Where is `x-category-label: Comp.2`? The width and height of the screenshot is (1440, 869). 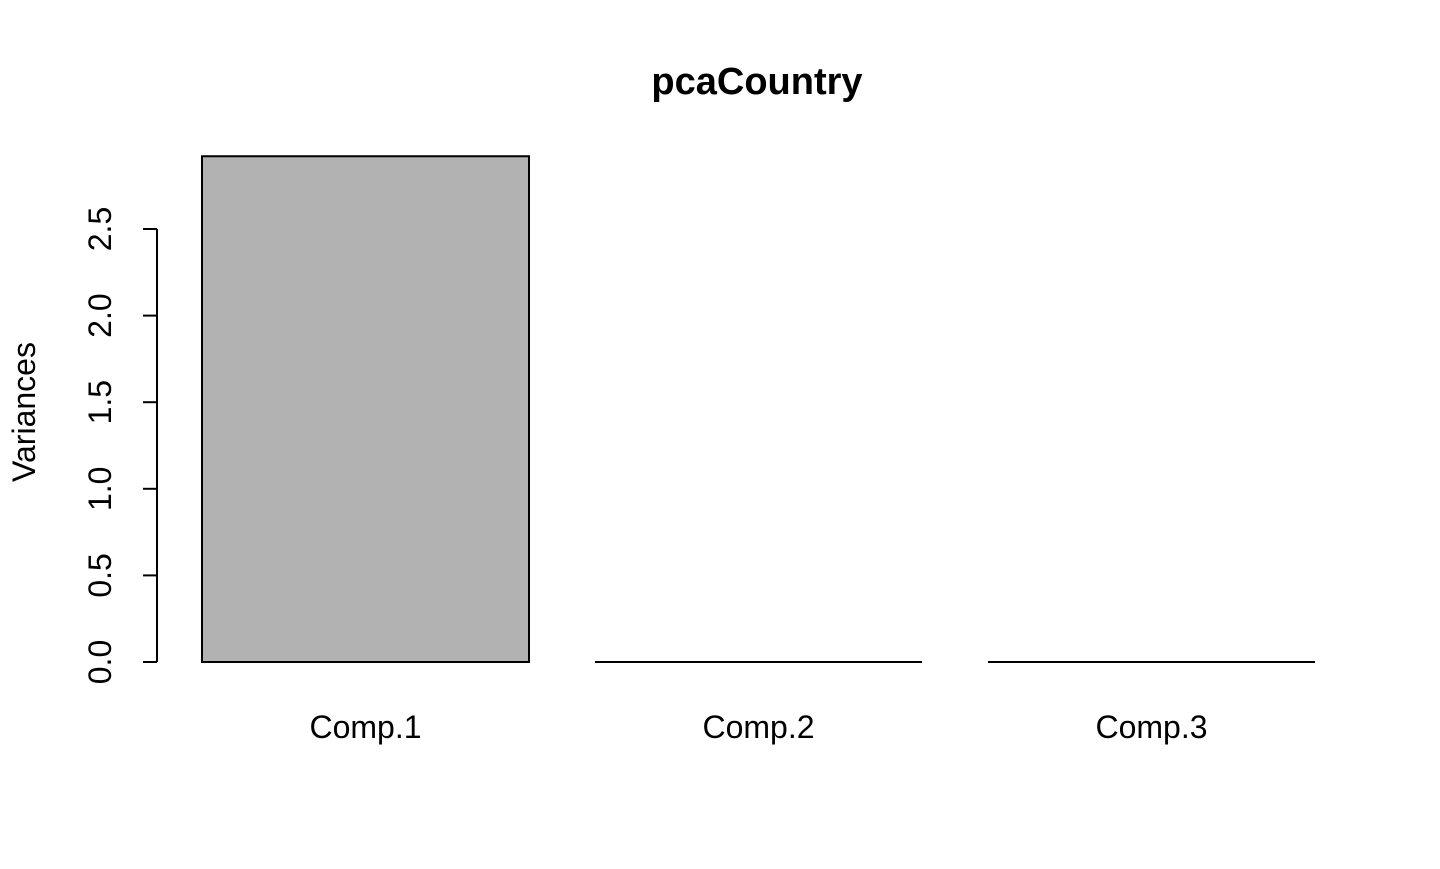 x-category-label: Comp.2 is located at coordinates (758, 727).